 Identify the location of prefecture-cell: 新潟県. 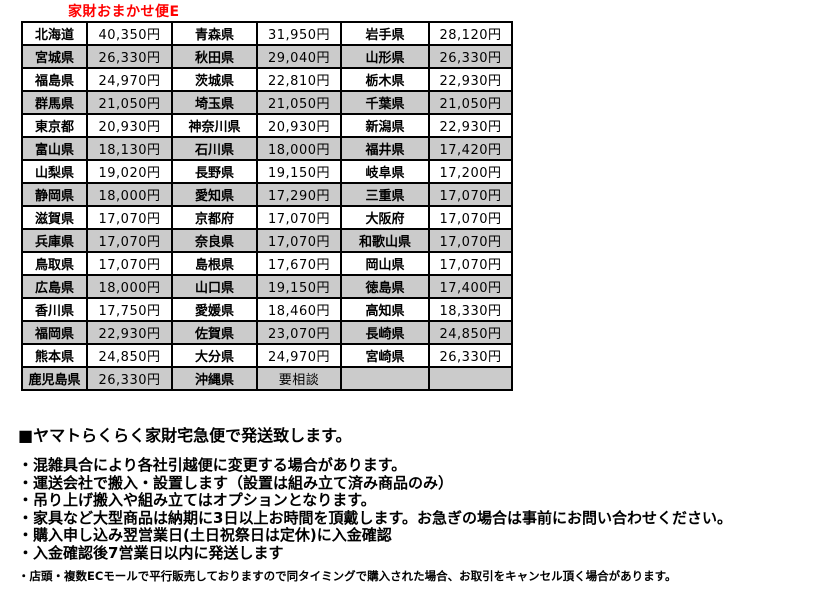
(385, 125).